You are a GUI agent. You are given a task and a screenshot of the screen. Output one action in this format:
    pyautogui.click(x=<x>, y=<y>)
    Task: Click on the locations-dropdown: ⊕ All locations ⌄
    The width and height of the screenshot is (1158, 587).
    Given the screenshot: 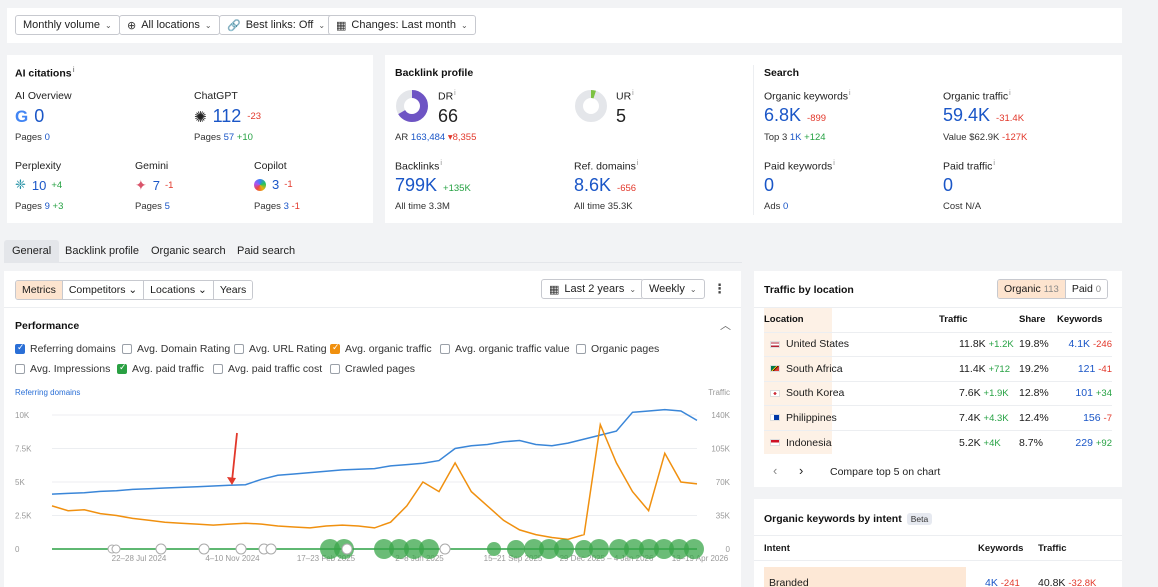 What is the action you would take?
    pyautogui.click(x=169, y=25)
    